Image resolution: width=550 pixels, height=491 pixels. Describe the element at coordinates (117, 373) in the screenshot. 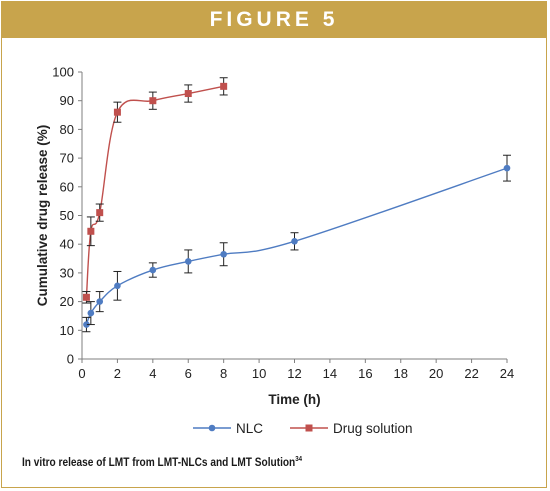

I see `x-tick-label: 2` at that location.